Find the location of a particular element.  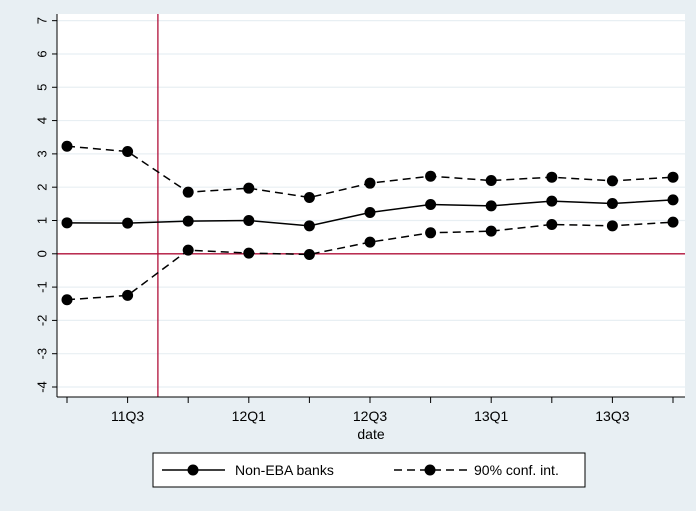

legend: Non-EBA banks 90% conf. int. is located at coordinates (369, 470).